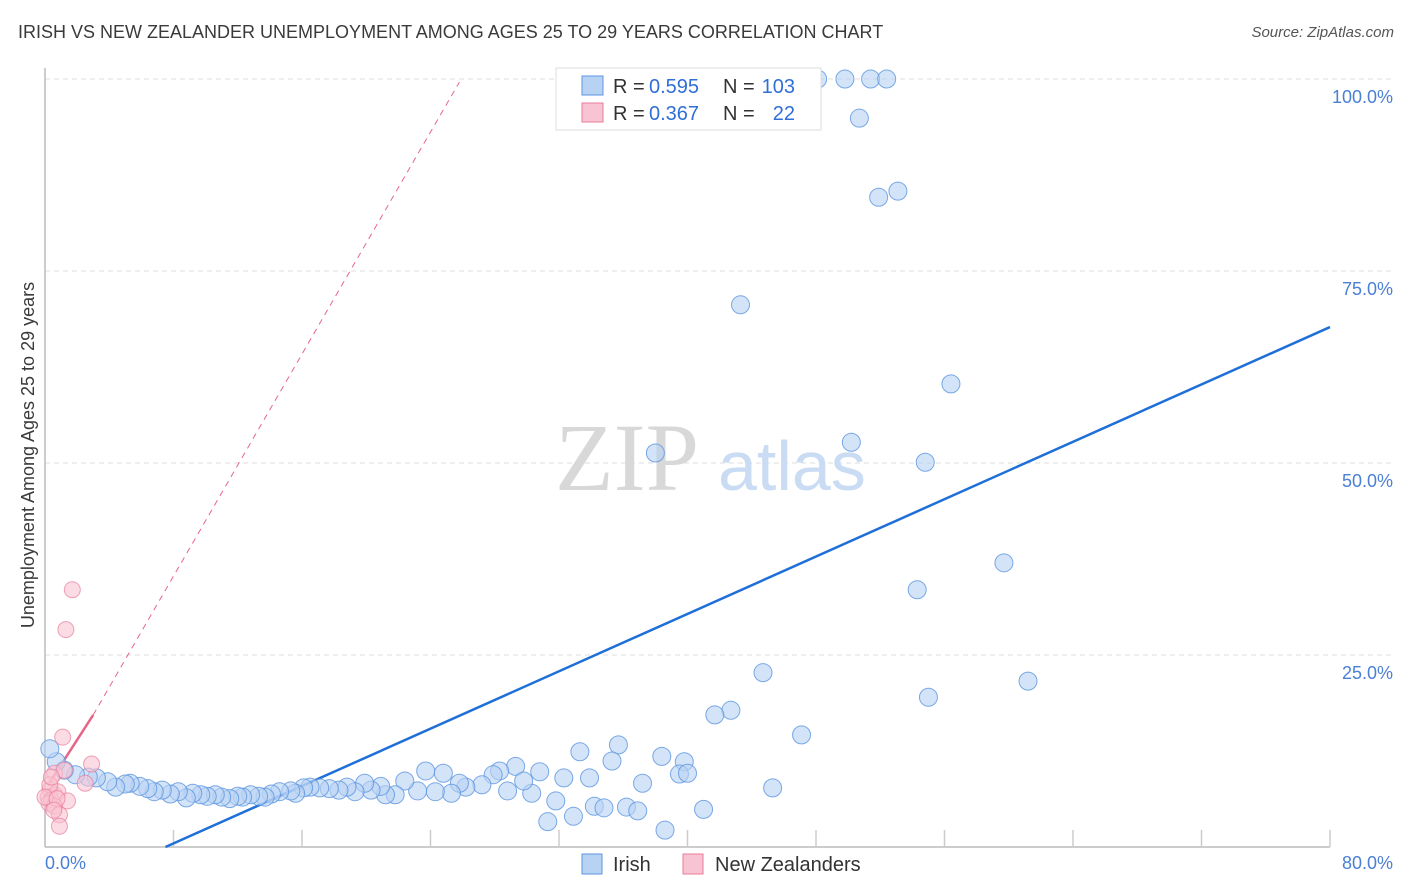 The width and height of the screenshot is (1406, 892). I want to click on legend-nz-swatch, so click(693, 864).